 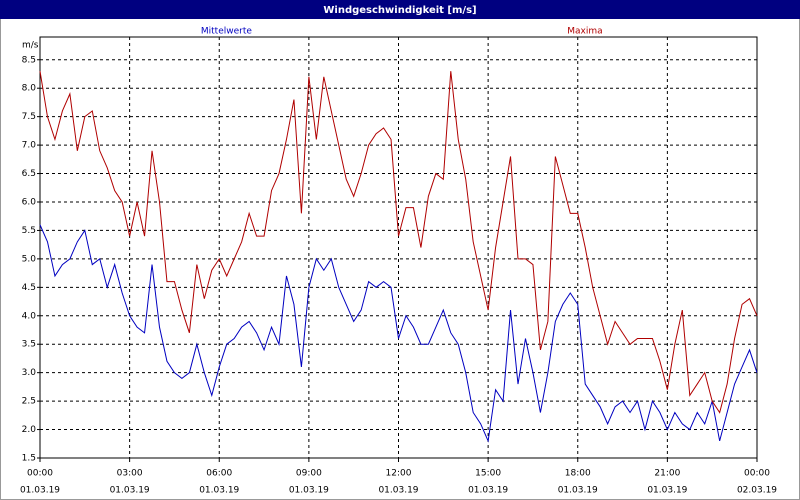 I want to click on x-tick-label: 12:00, so click(x=399, y=474).